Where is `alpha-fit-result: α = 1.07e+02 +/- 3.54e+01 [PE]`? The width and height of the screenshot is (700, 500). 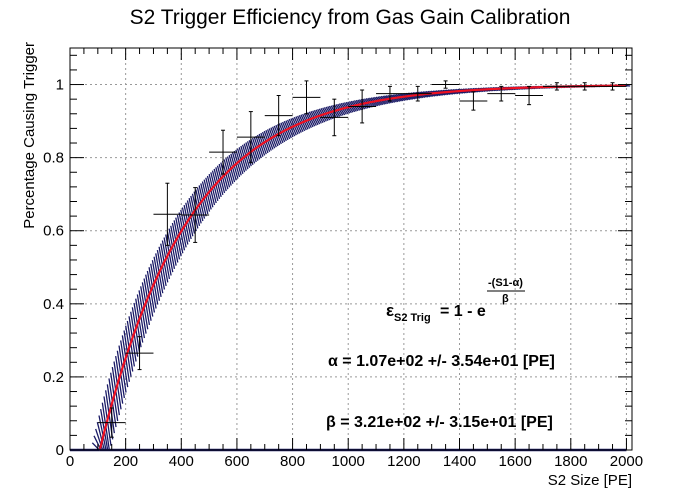 alpha-fit-result: α = 1.07e+02 +/- 3.54e+01 [PE] is located at coordinates (441, 361).